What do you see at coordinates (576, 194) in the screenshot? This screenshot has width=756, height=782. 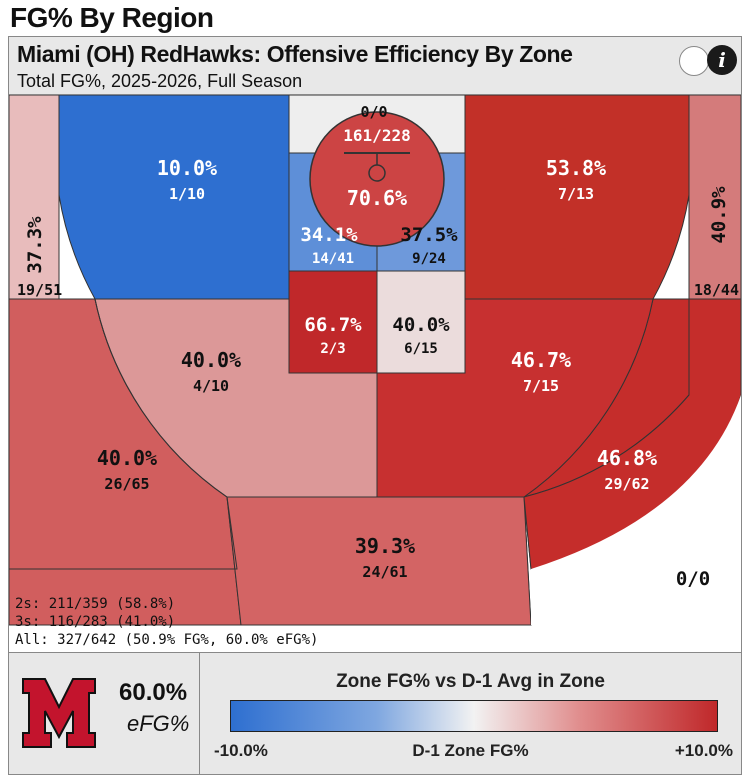 I see `label-short-right-ratio: 7/13` at bounding box center [576, 194].